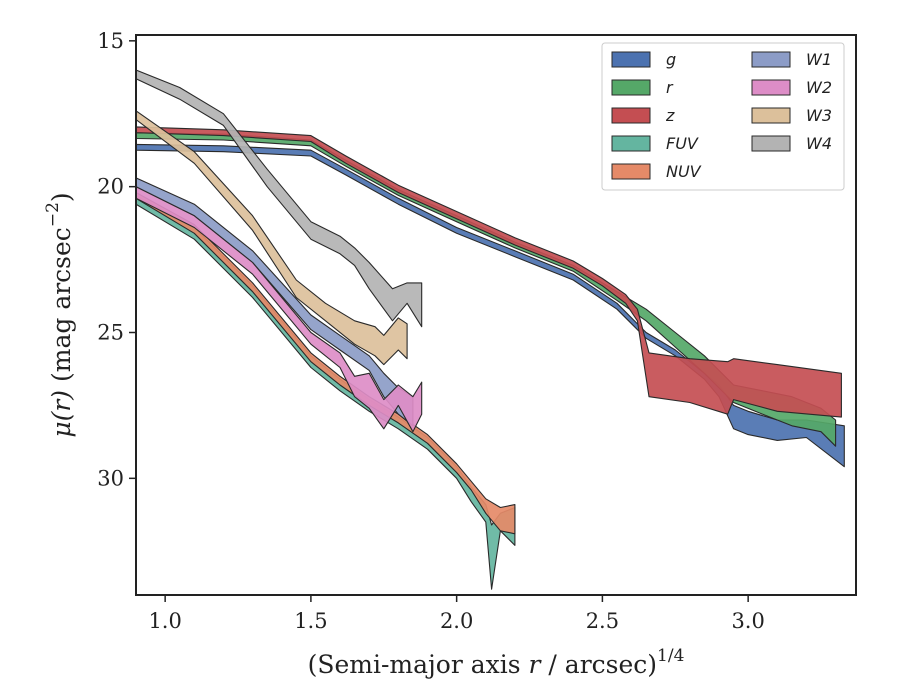 Image resolution: width=900 pixels, height=700 pixels. I want to click on legend-swatch-z, so click(631, 115).